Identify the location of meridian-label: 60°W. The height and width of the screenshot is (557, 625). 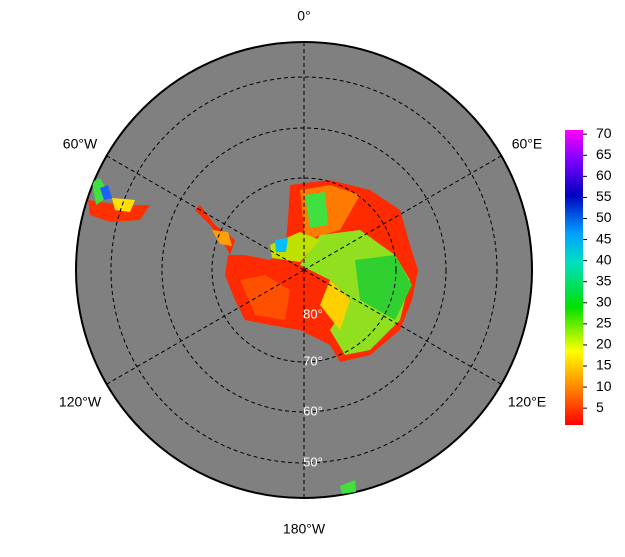
(80, 144).